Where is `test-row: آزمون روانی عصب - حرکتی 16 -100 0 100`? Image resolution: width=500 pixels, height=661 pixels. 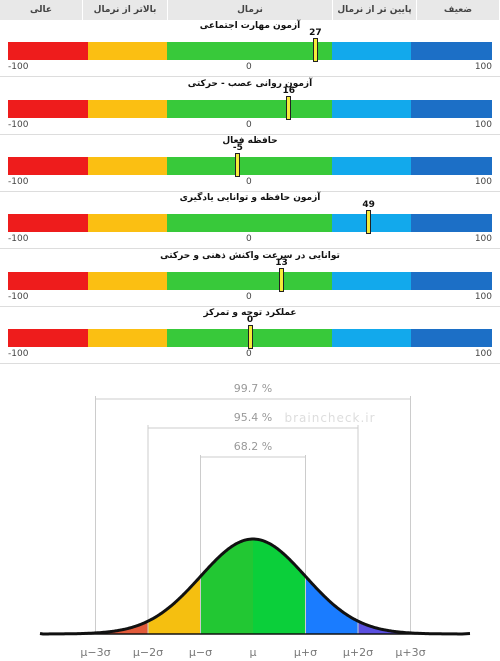
test-row: آزمون روانی عصب - حرکتی 16 -100 0 100 is located at coordinates (250, 106).